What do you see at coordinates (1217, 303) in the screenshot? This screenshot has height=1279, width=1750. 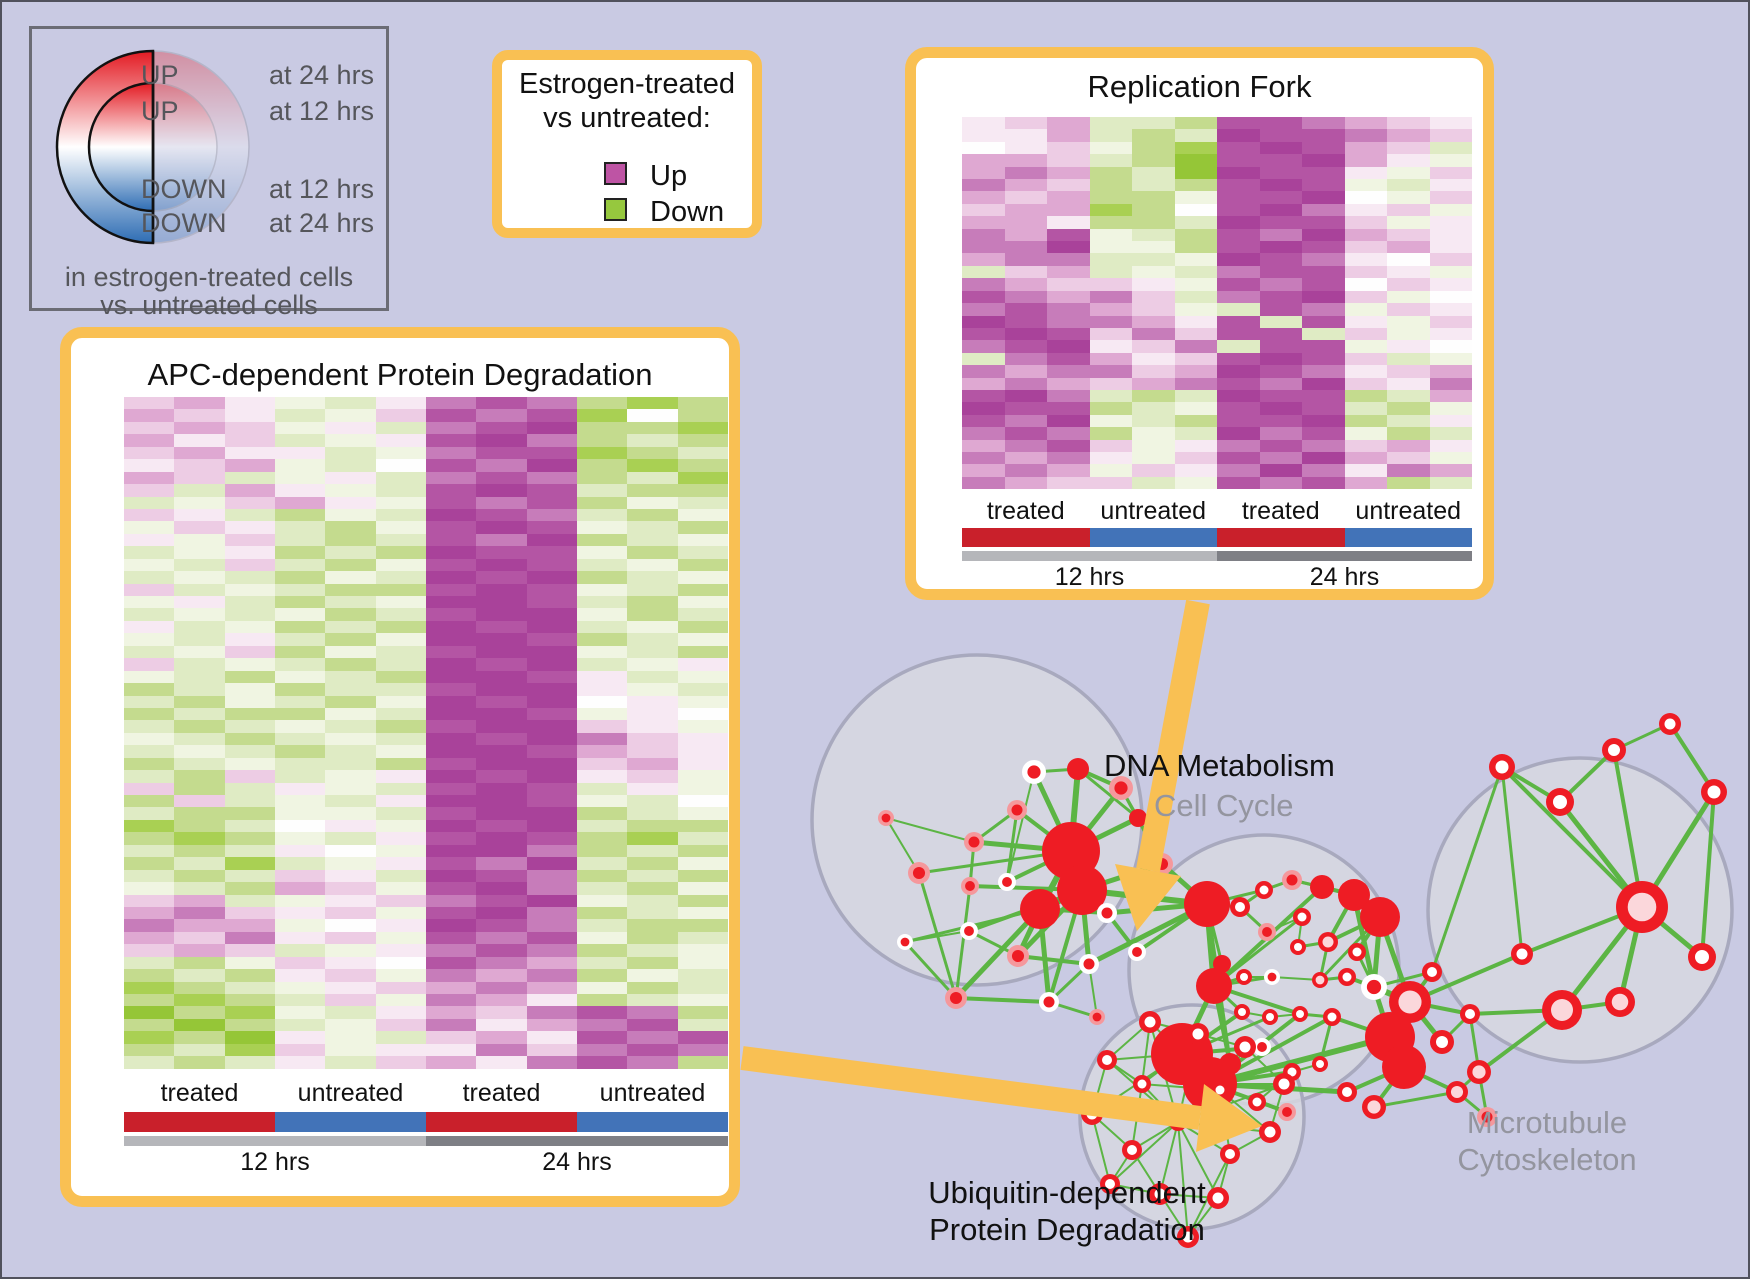 I see `replication-fork-heatmap` at bounding box center [1217, 303].